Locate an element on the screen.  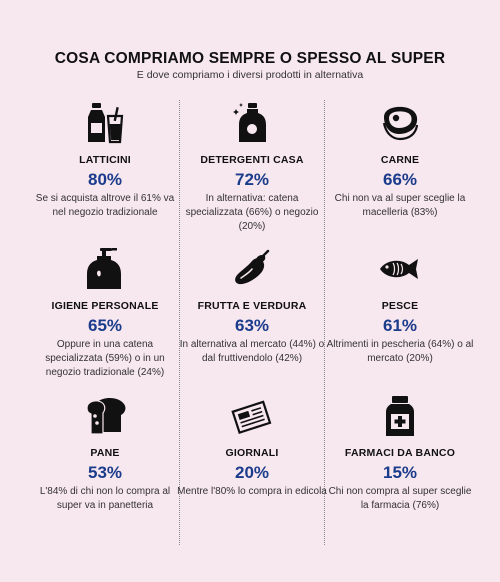
category-label: PESCE is located at coordinates (400, 306).